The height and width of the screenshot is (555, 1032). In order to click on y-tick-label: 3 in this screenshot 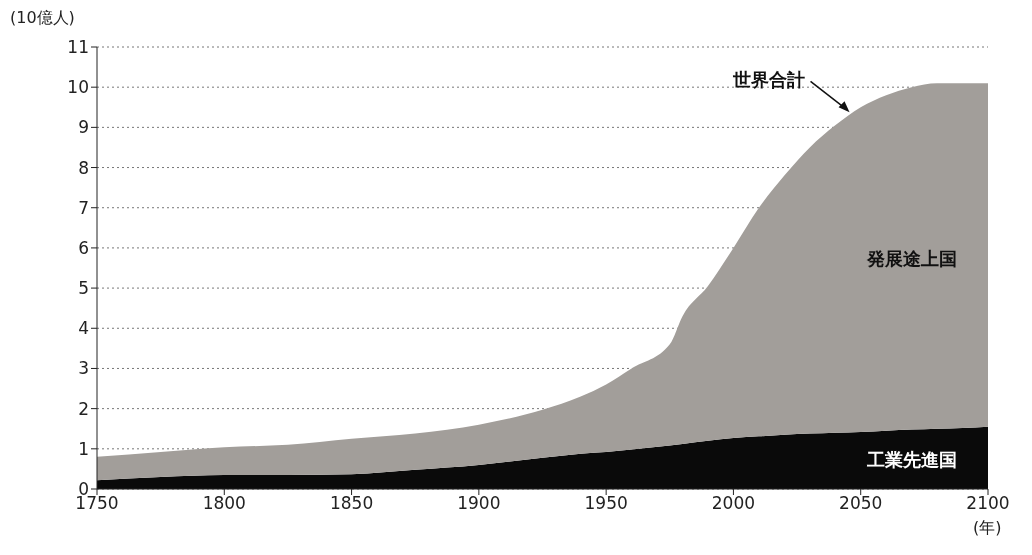, I will do `click(83, 368)`.